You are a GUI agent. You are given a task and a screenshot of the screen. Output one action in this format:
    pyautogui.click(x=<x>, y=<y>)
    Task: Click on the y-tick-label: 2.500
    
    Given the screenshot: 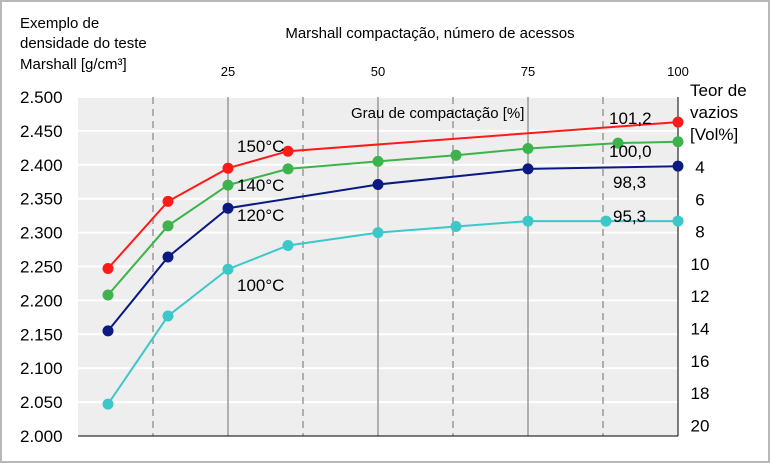 What is the action you would take?
    pyautogui.click(x=41, y=97)
    